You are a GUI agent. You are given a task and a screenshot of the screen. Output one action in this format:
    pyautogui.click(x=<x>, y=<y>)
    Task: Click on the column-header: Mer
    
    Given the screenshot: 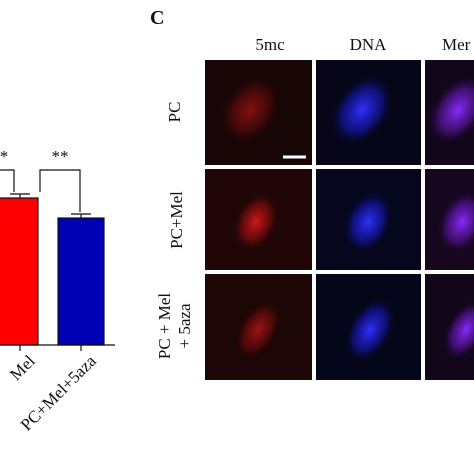 What is the action you would take?
    pyautogui.click(x=456, y=44)
    